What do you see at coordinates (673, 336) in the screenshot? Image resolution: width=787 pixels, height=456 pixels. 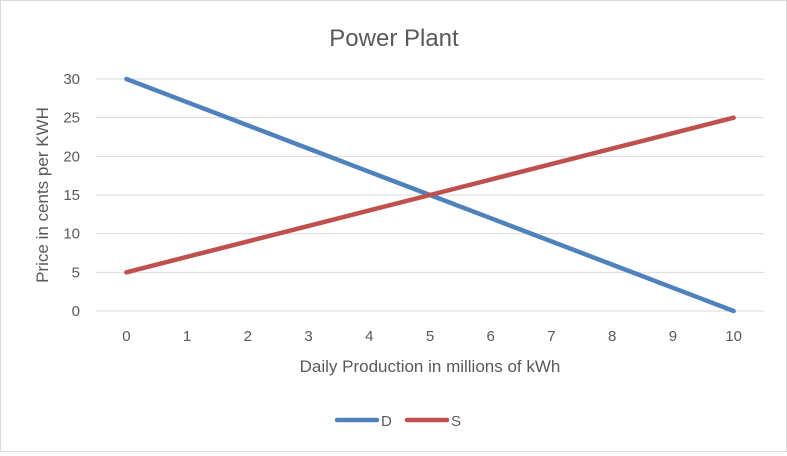 I see `x-tick-label: 9` at bounding box center [673, 336].